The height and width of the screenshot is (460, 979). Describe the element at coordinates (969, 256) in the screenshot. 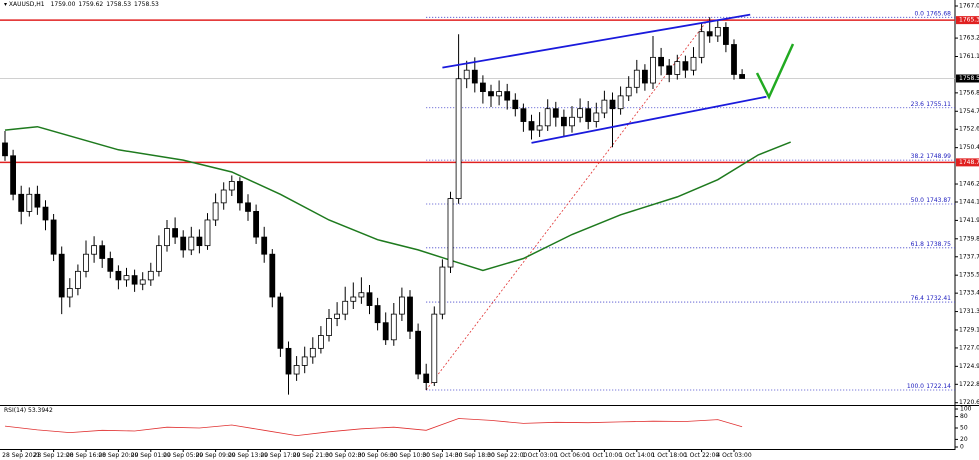

I see `y-tick-label: 1737.70` at that location.